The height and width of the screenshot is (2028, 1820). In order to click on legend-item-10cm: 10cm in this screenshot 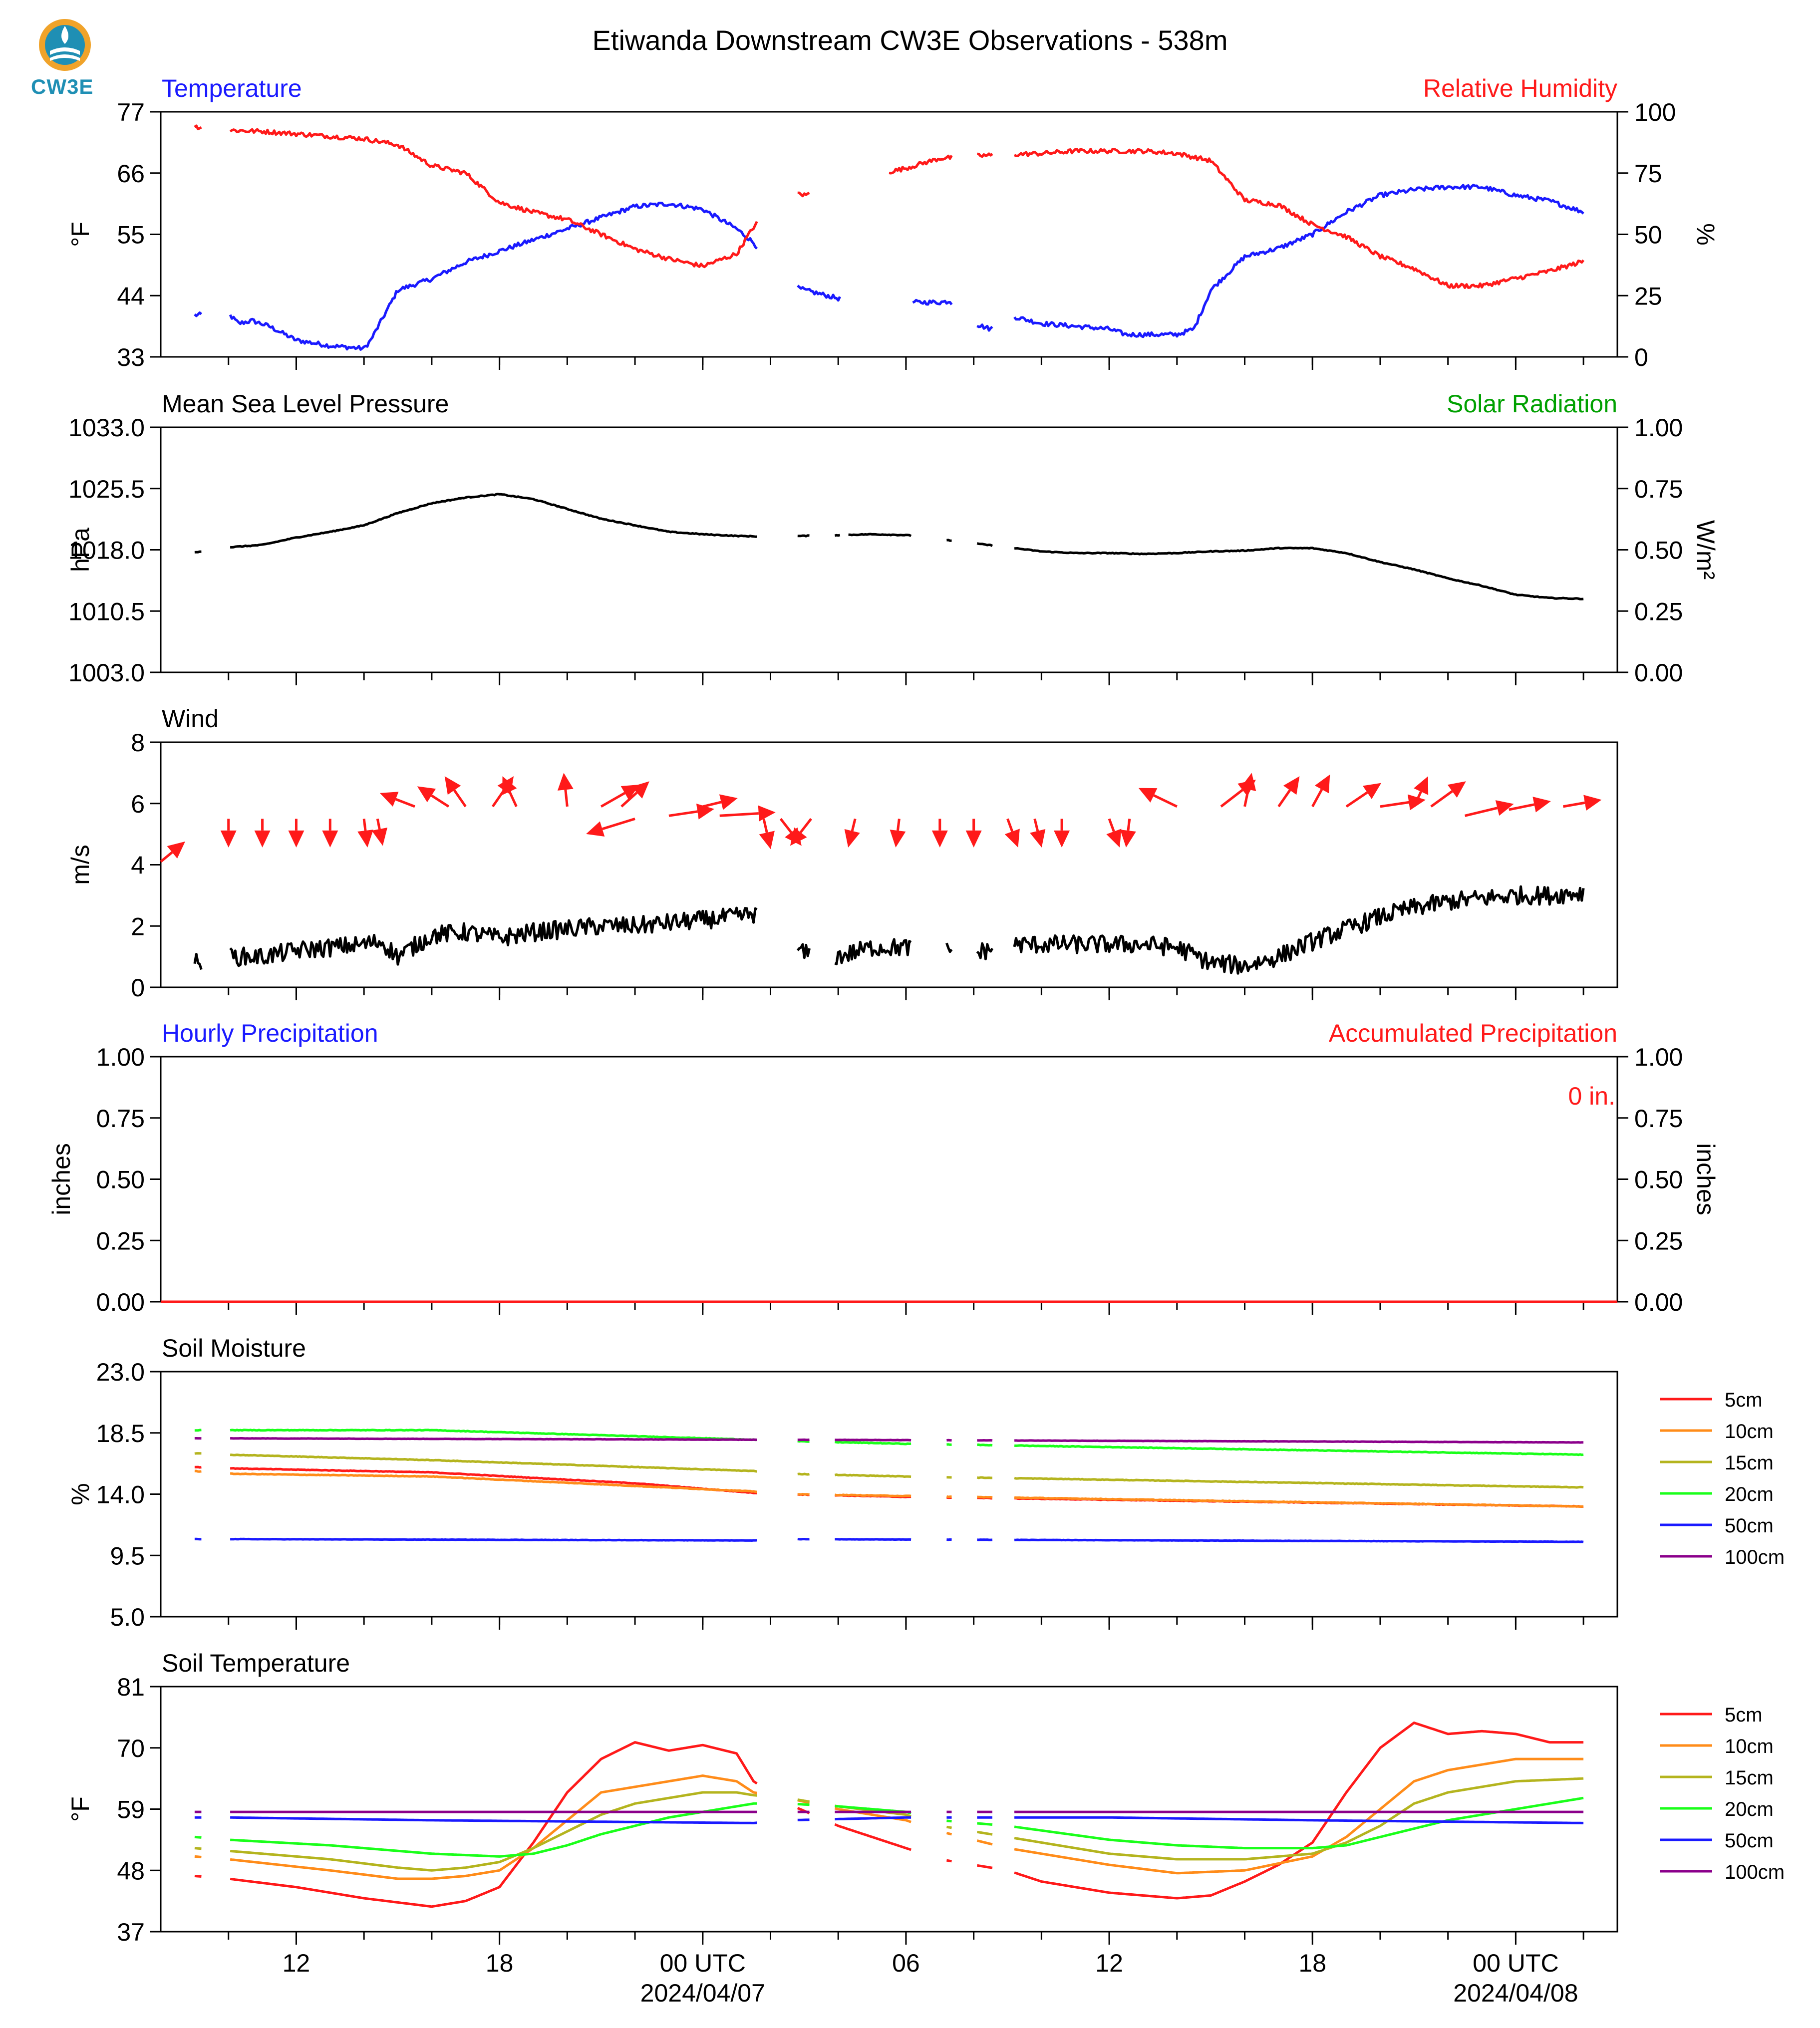, I will do `click(1717, 1746)`.